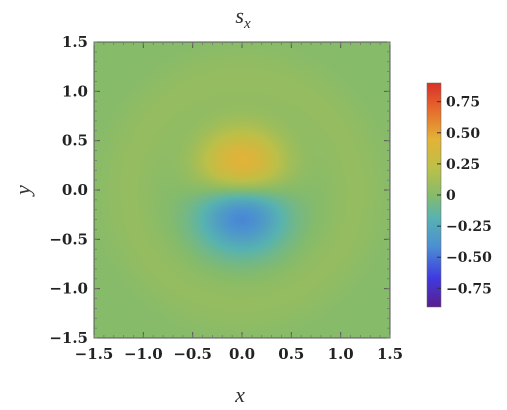  Describe the element at coordinates (247, 24) in the screenshot. I see `chart-title-subscript: x` at that location.